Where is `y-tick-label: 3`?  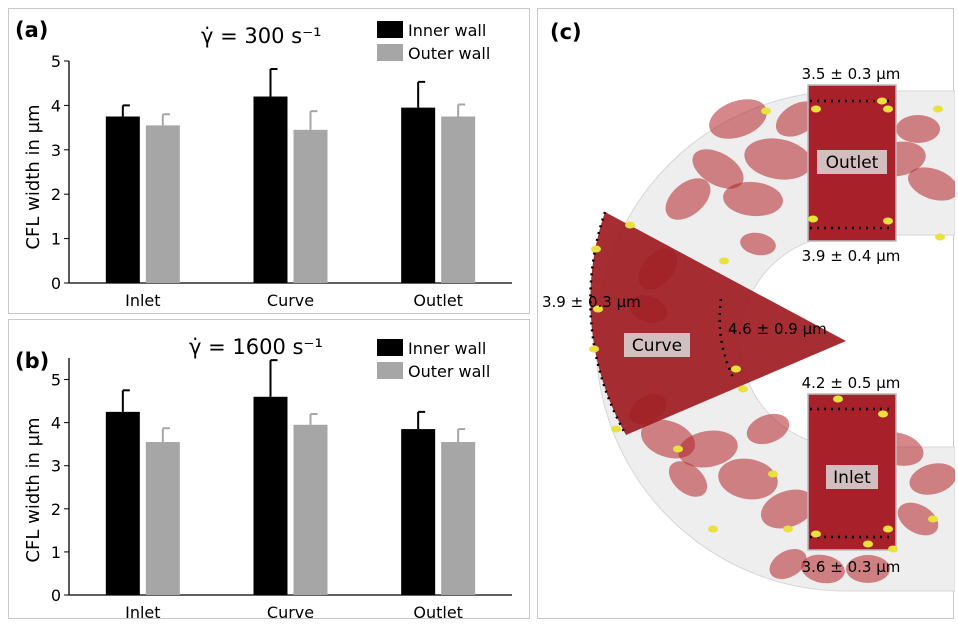
y-tick-label: 3 is located at coordinates (56, 150).